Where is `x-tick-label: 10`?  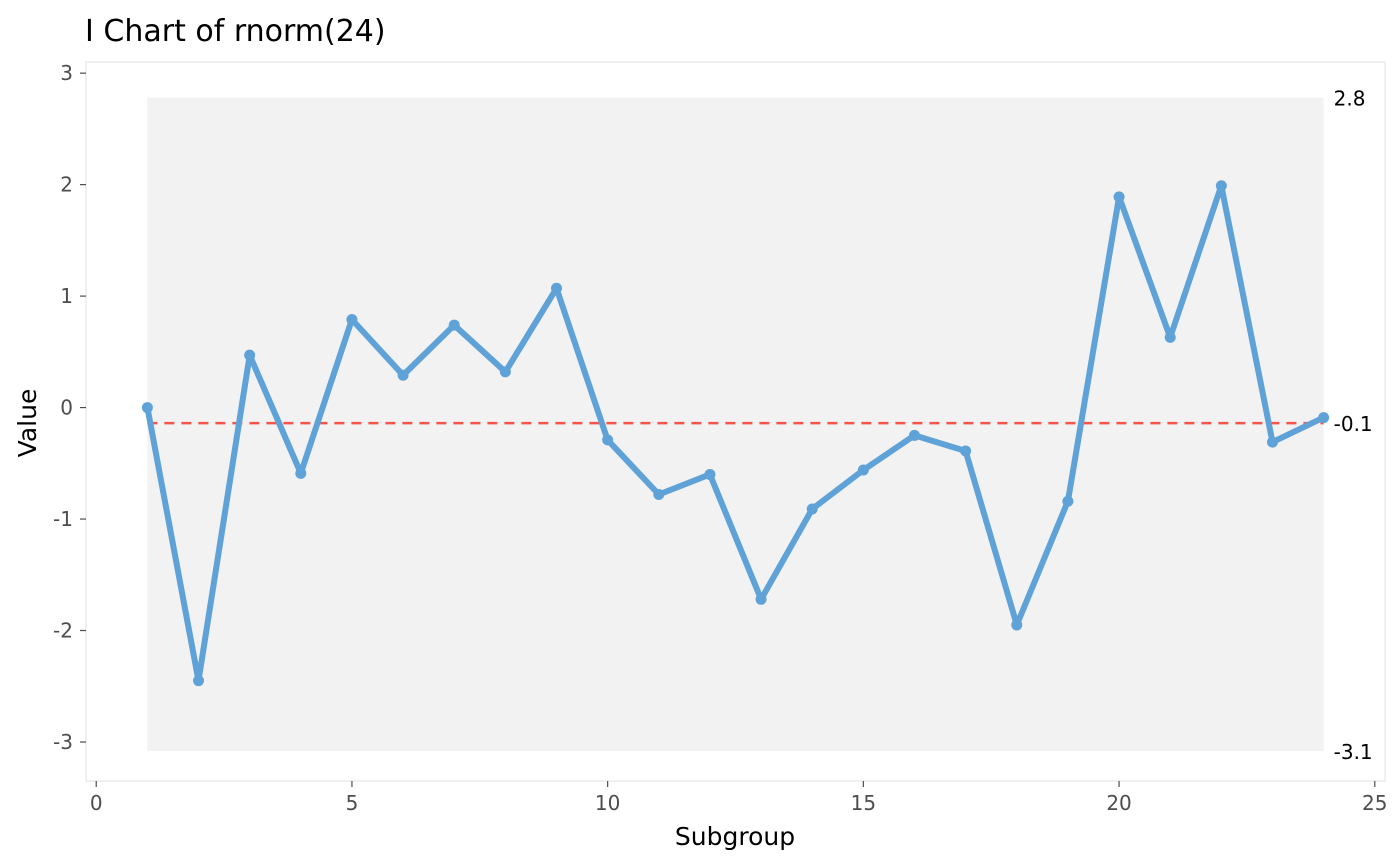
x-tick-label: 10 is located at coordinates (607, 803).